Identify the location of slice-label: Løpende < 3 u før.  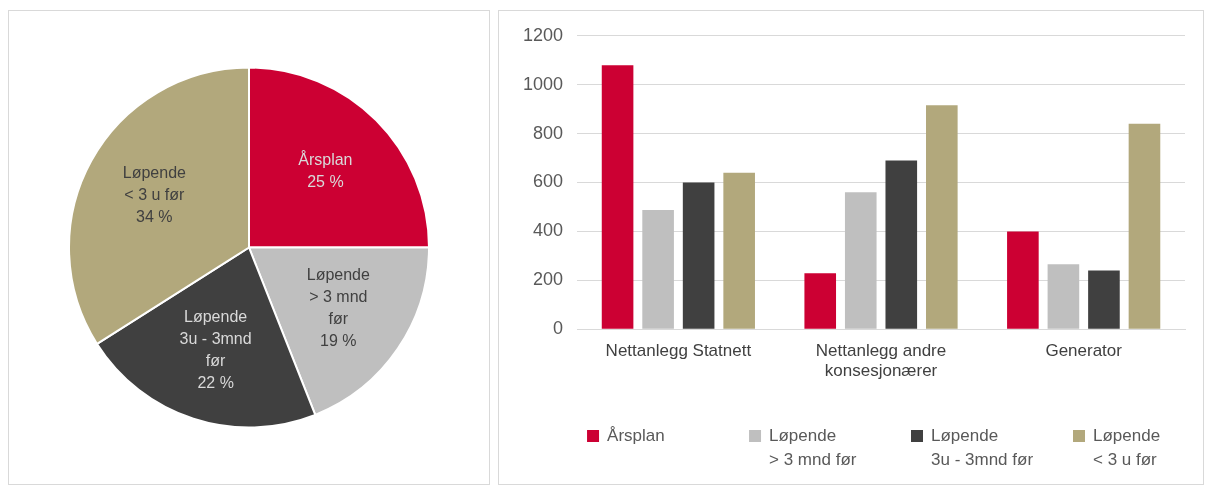
(154, 183).